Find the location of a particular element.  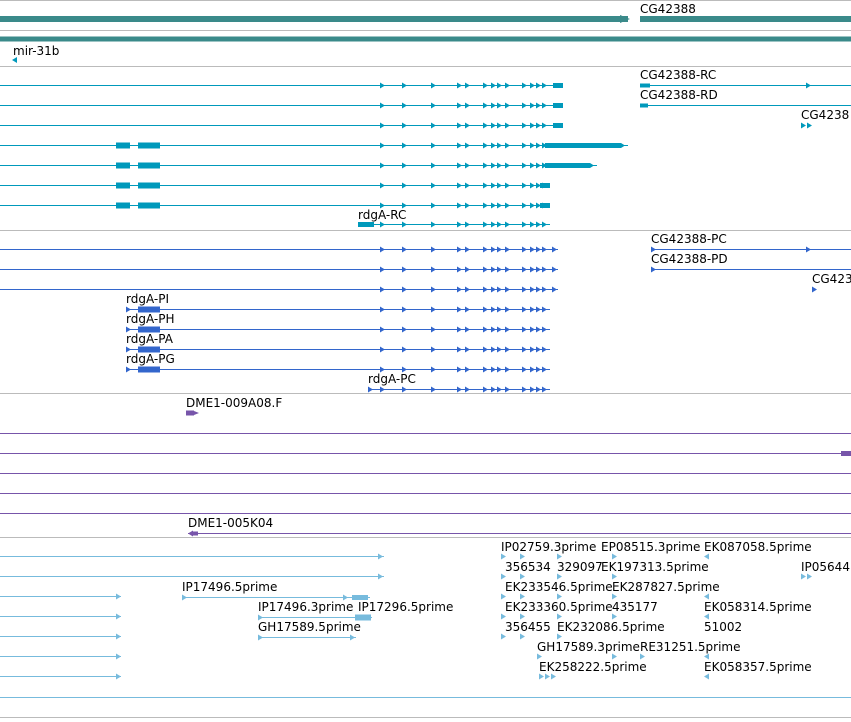

est-label-ip17496-3prime: IP17496.3prime is located at coordinates (306, 607).